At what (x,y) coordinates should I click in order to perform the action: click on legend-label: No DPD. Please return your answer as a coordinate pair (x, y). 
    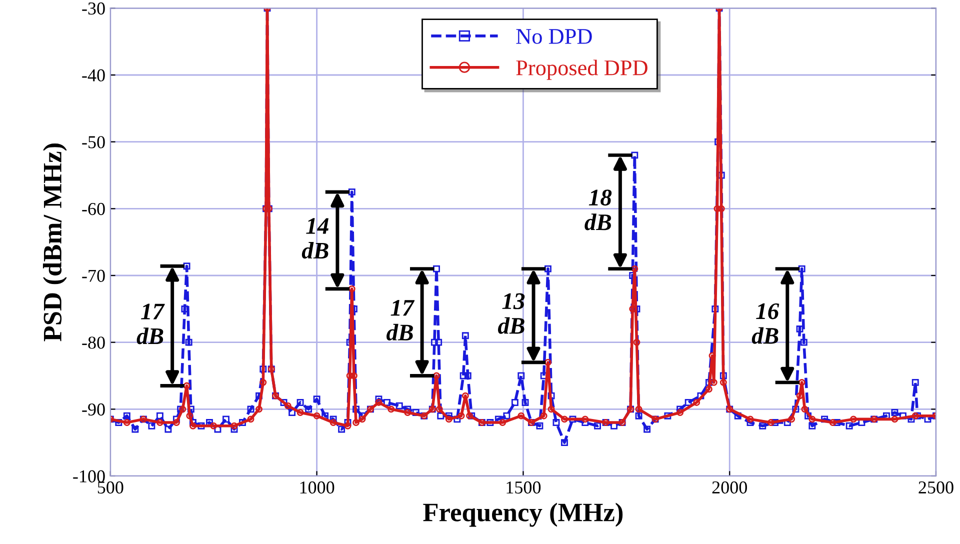
    Looking at the image, I should click on (554, 36).